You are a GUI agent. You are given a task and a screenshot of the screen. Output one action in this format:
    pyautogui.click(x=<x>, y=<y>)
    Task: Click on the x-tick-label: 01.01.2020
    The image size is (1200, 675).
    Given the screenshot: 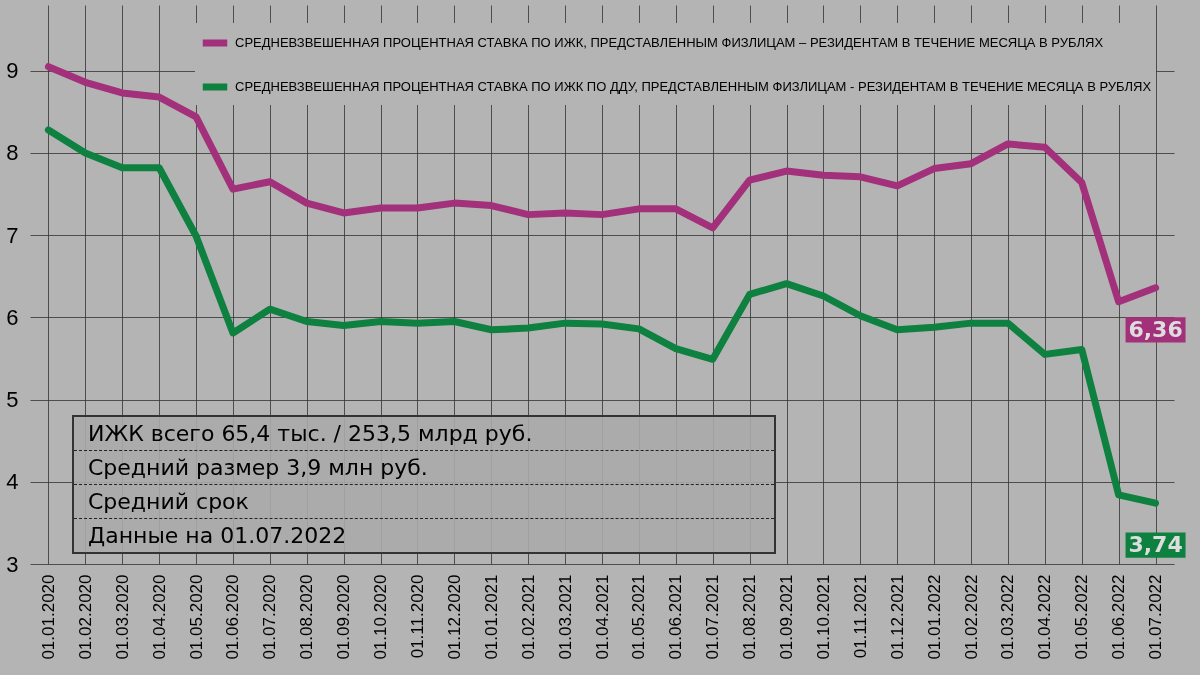 What is the action you would take?
    pyautogui.click(x=48, y=617)
    